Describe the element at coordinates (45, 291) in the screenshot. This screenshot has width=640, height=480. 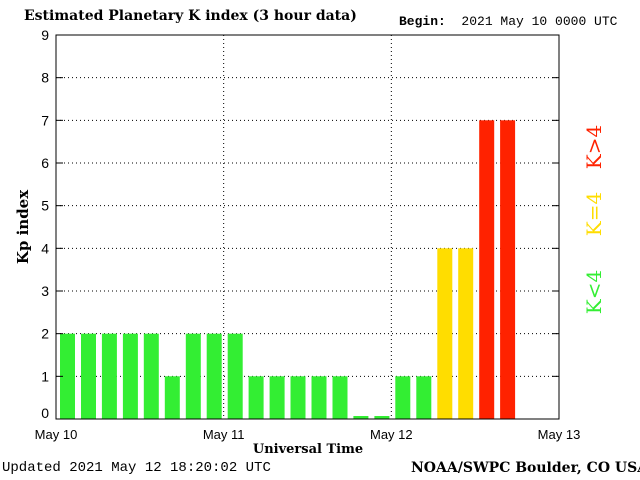
I see `y-tick-label: 3` at that location.